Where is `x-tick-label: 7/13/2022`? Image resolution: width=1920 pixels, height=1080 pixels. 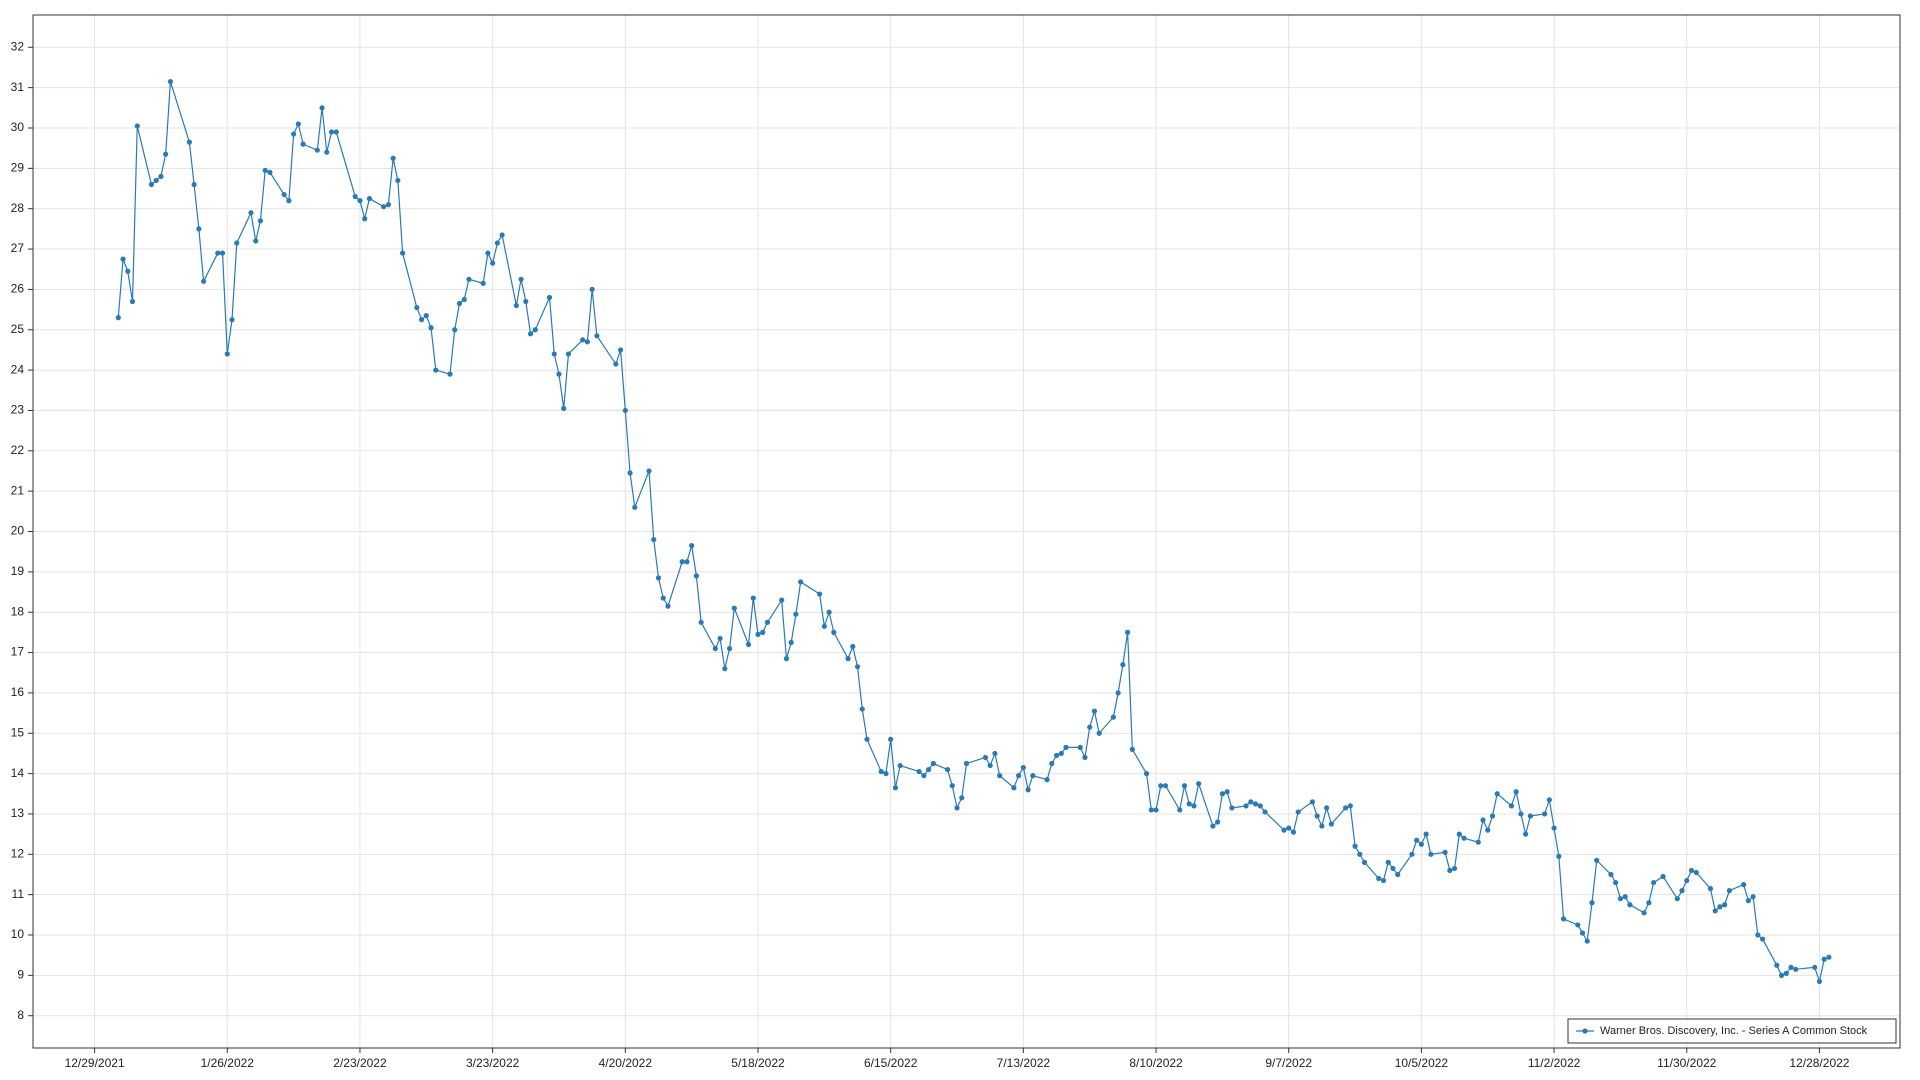
x-tick-label: 7/13/2022 is located at coordinates (1024, 1063).